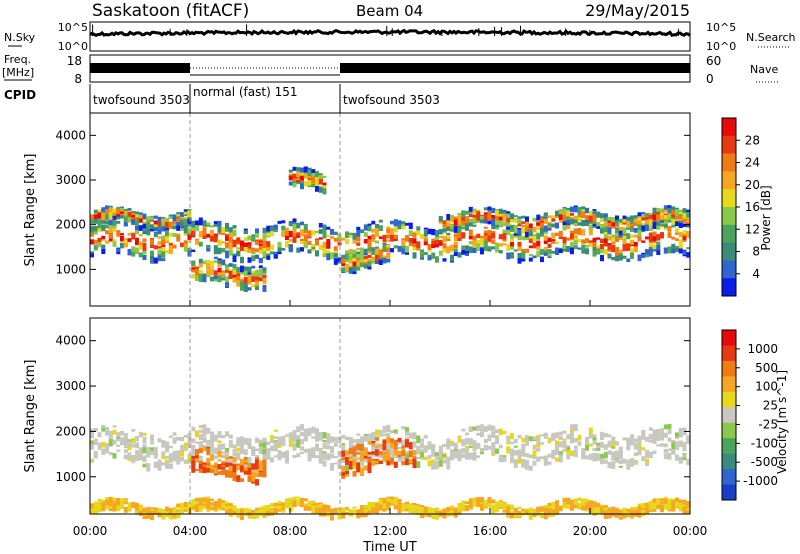 Image resolution: width=800 pixels, height=554 pixels. I want to click on power-ylabel: Slant Range [km], so click(30, 210).